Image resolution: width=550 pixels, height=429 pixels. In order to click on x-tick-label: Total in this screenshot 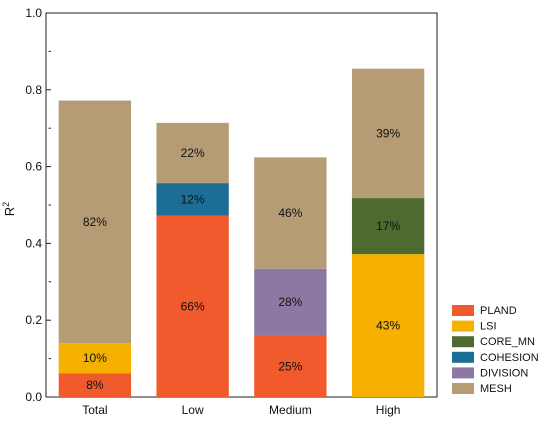, I will do `click(94, 410)`.